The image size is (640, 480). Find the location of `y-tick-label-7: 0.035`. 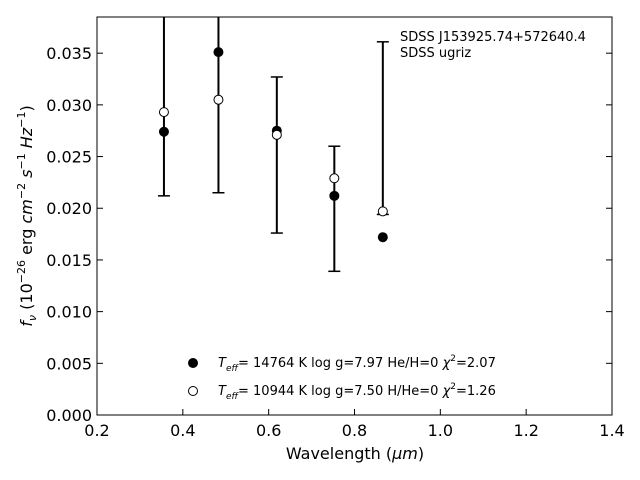

y-tick-label-7: 0.035 is located at coordinates (69, 53).